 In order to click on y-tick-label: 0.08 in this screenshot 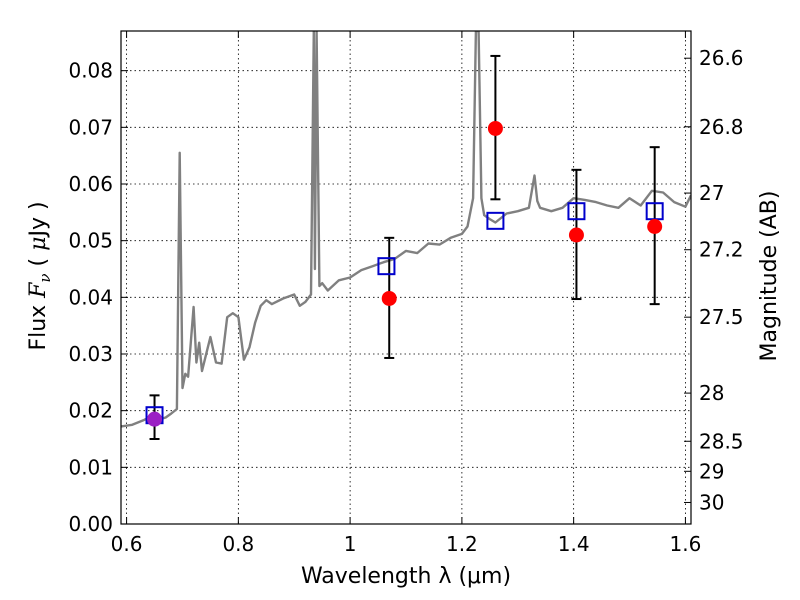, I will do `click(90, 71)`.